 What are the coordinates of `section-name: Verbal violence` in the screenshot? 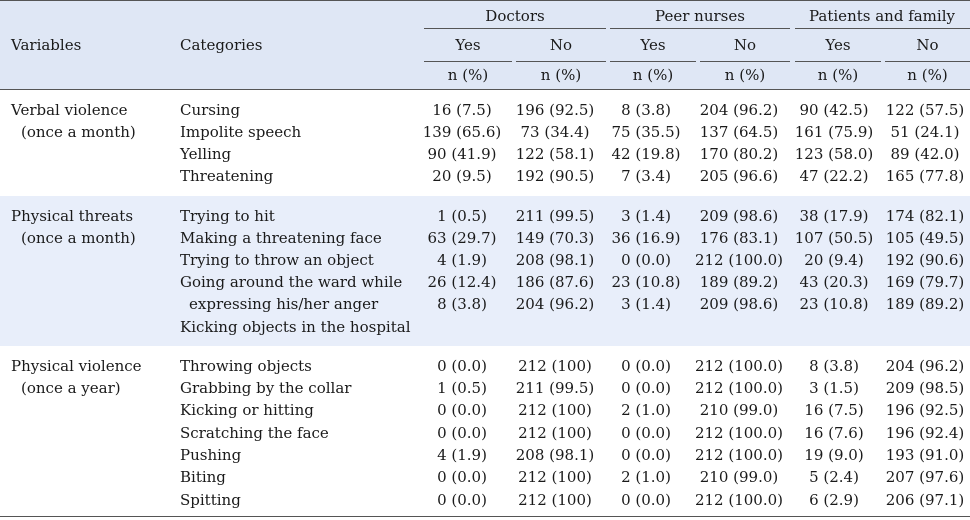 It's located at (69, 110).